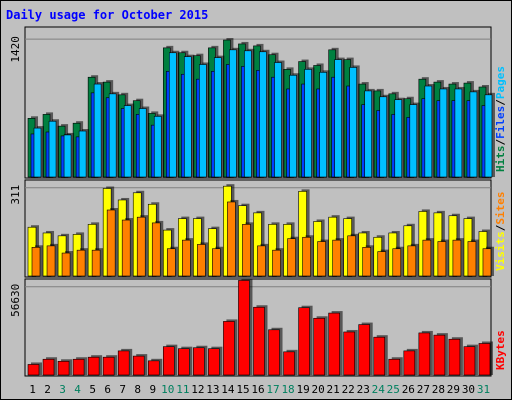 Image resolution: width=512 pixels, height=400 pixels. What do you see at coordinates (500, 122) in the screenshot?
I see `legend-entry-2: Files` at bounding box center [500, 122].